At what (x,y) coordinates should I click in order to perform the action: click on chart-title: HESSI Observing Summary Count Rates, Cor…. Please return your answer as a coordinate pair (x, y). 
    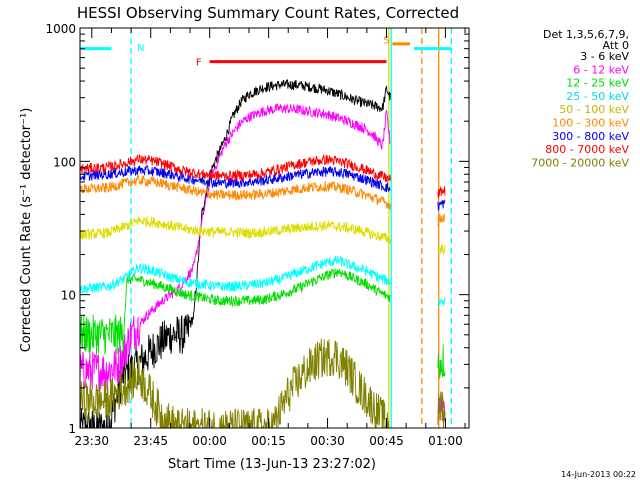
    Looking at the image, I should click on (268, 13).